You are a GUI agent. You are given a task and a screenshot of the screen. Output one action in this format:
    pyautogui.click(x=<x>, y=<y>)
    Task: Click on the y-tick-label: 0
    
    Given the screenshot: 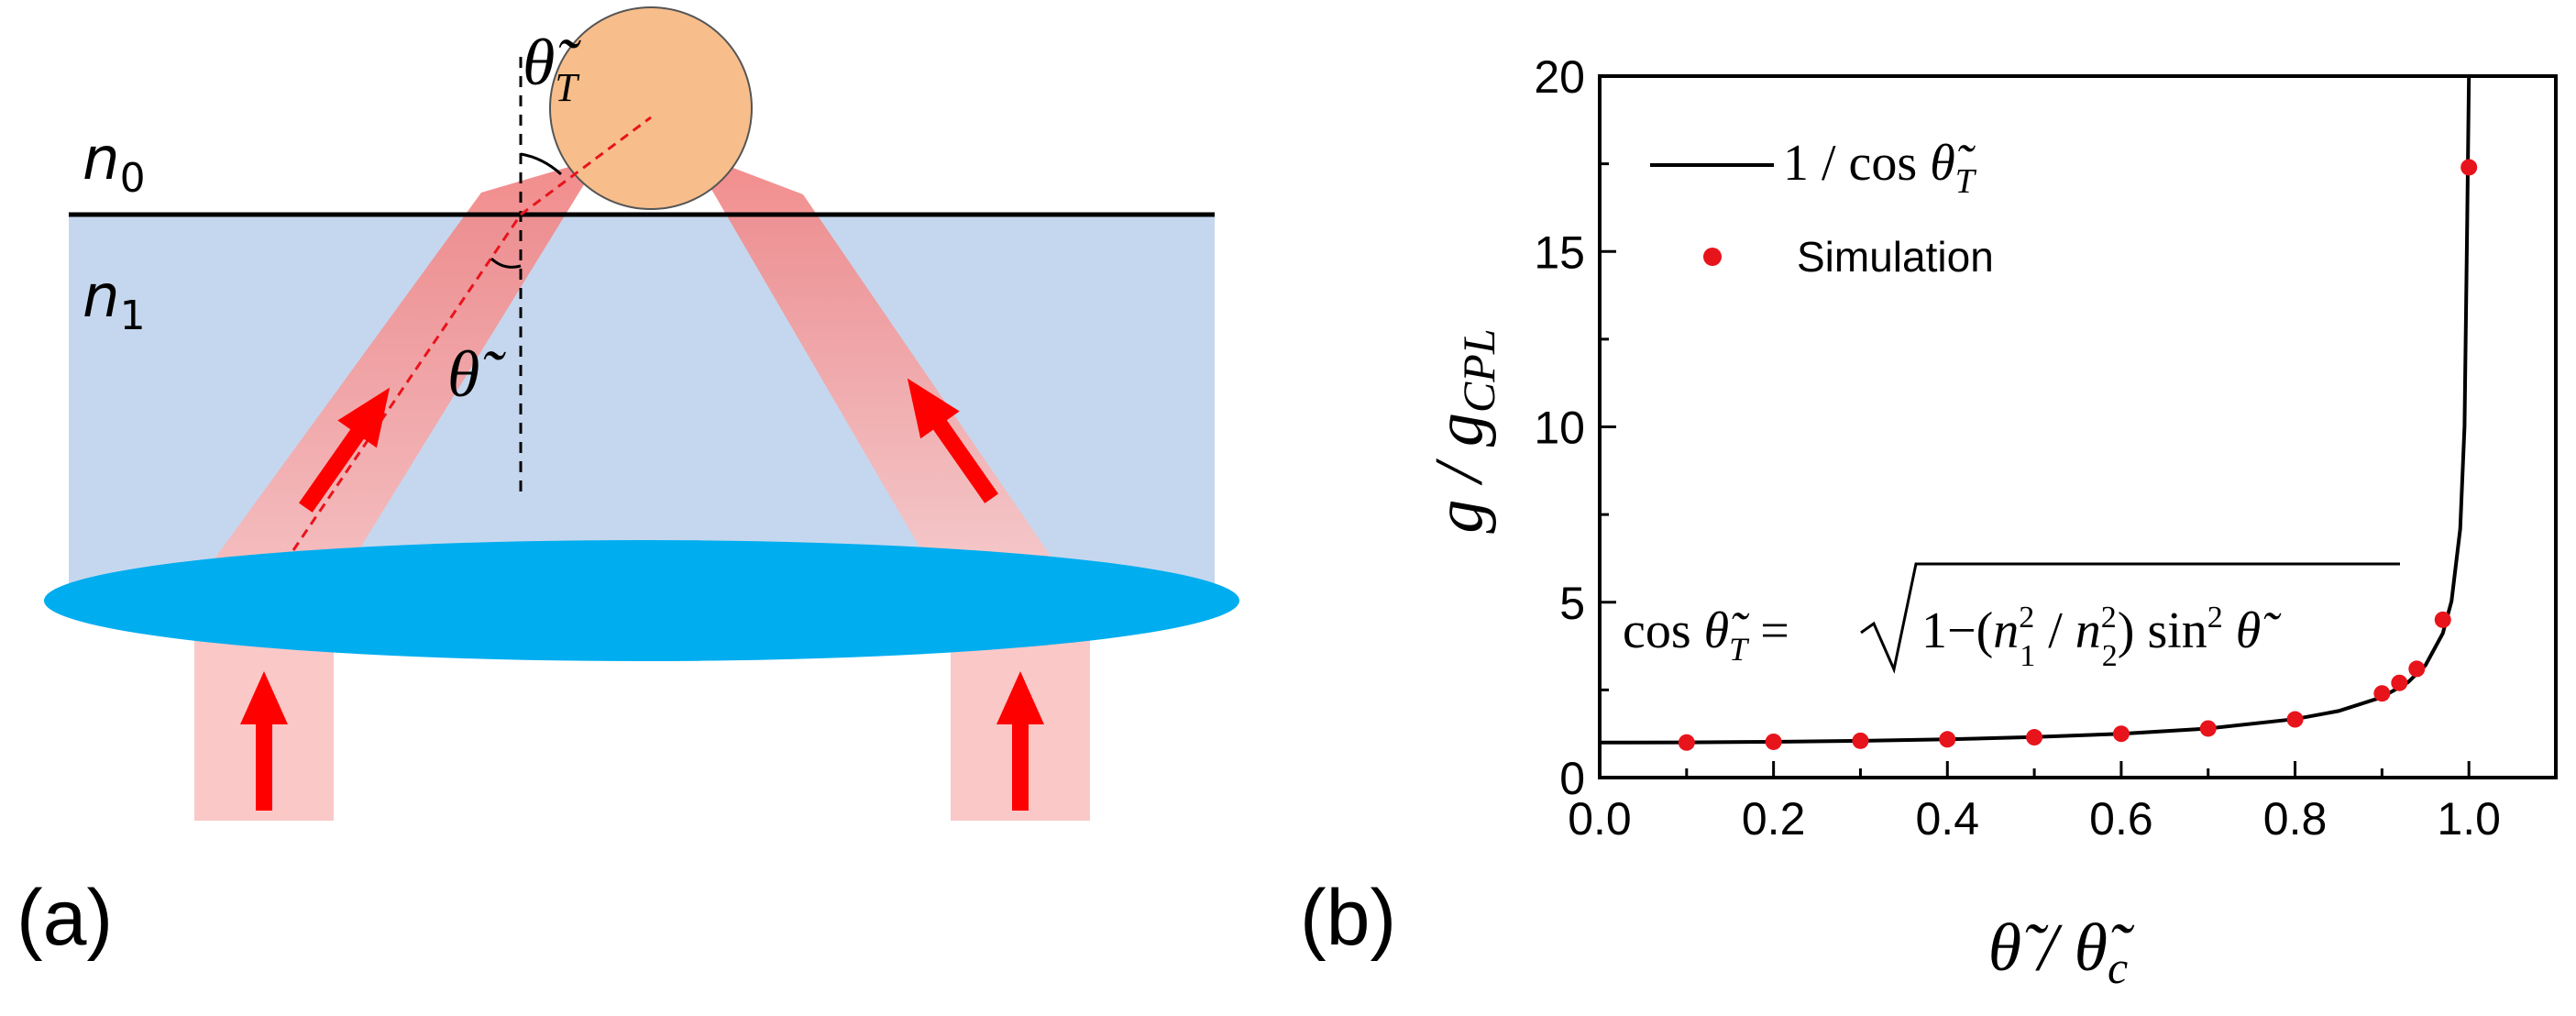 What is the action you would take?
    pyautogui.click(x=1572, y=779)
    